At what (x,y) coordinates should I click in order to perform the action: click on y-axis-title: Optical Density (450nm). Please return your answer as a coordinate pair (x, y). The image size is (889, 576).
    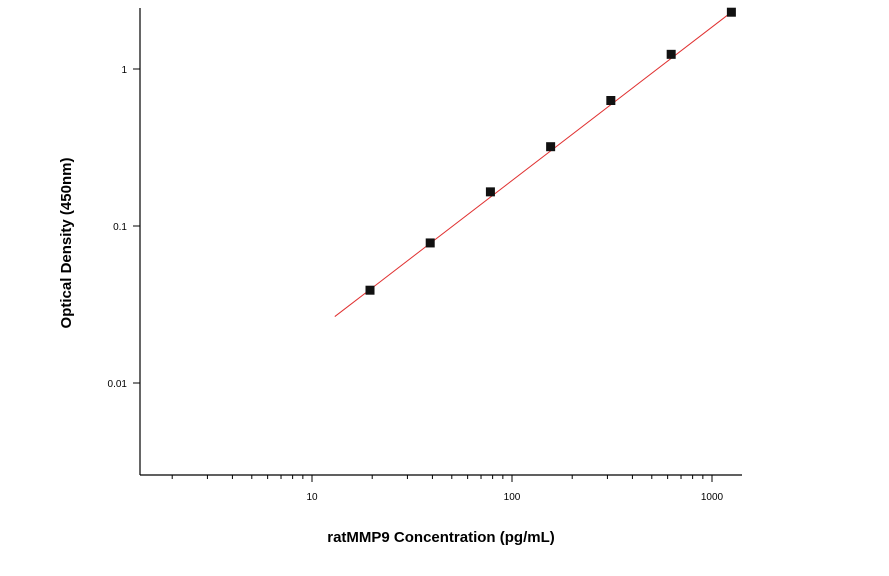
    Looking at the image, I should click on (66, 243).